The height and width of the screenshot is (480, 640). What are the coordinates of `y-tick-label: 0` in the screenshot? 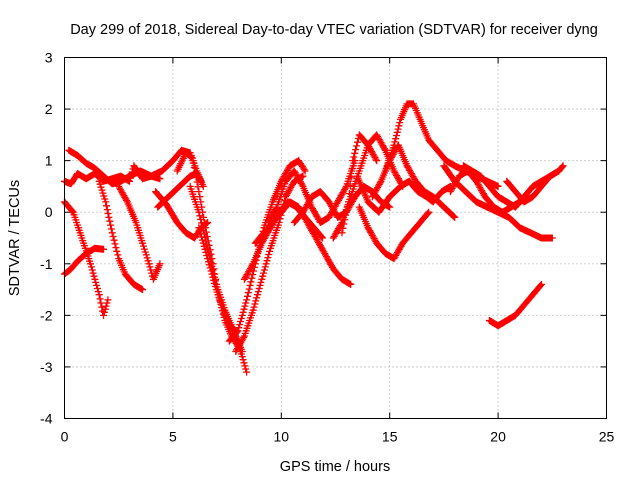 It's located at (49, 212).